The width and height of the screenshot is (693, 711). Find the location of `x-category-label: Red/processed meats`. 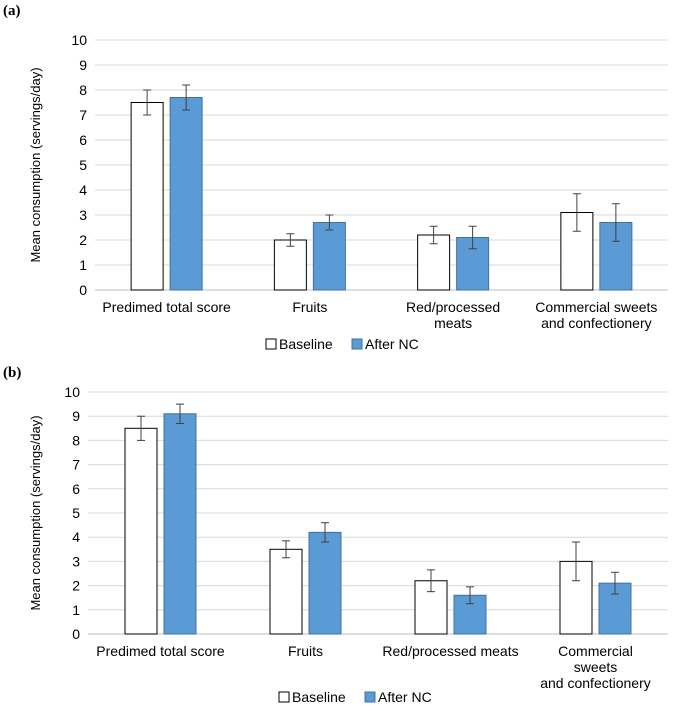

x-category-label: Red/processed meats is located at coordinates (450, 651).